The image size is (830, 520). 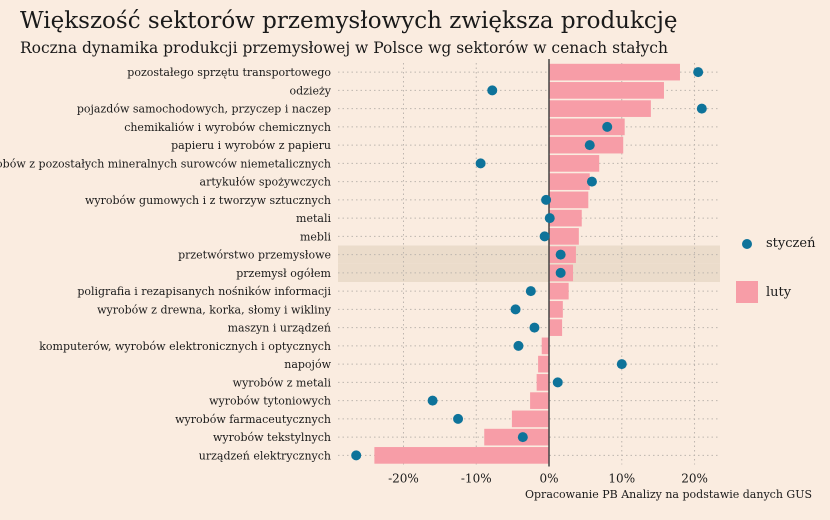 I want to click on category-label: odzieży, so click(x=311, y=90).